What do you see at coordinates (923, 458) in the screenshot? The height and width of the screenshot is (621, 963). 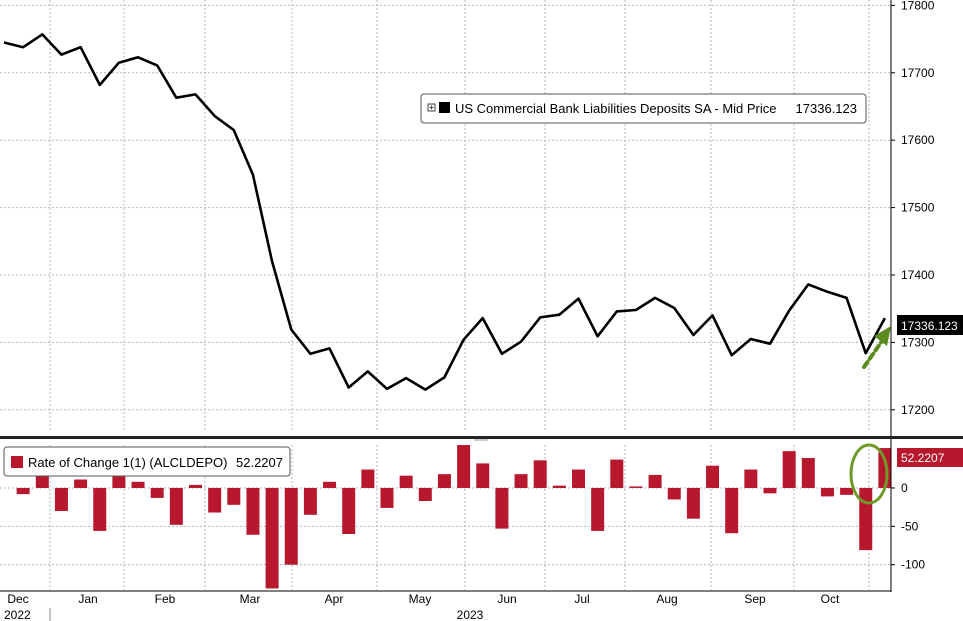 I see `roc-last-value-text: 52.2207` at bounding box center [923, 458].